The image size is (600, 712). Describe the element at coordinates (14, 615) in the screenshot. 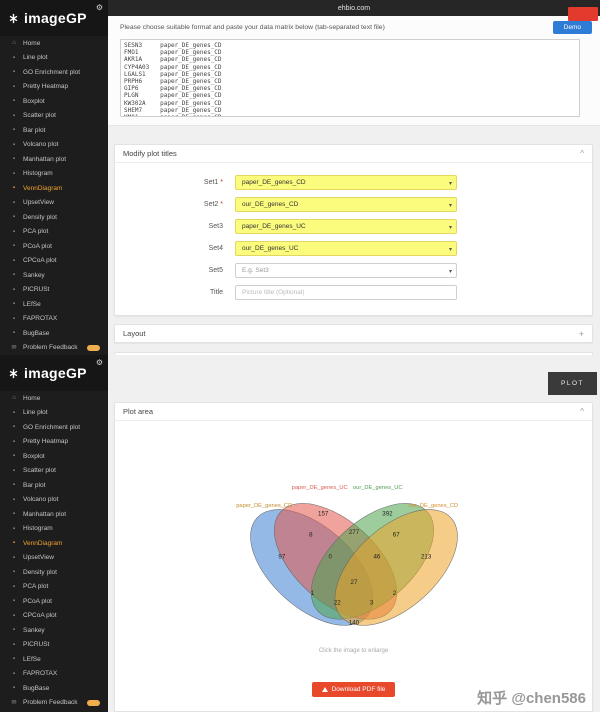

I see `cpcoa-plot-icon: ▪` at that location.